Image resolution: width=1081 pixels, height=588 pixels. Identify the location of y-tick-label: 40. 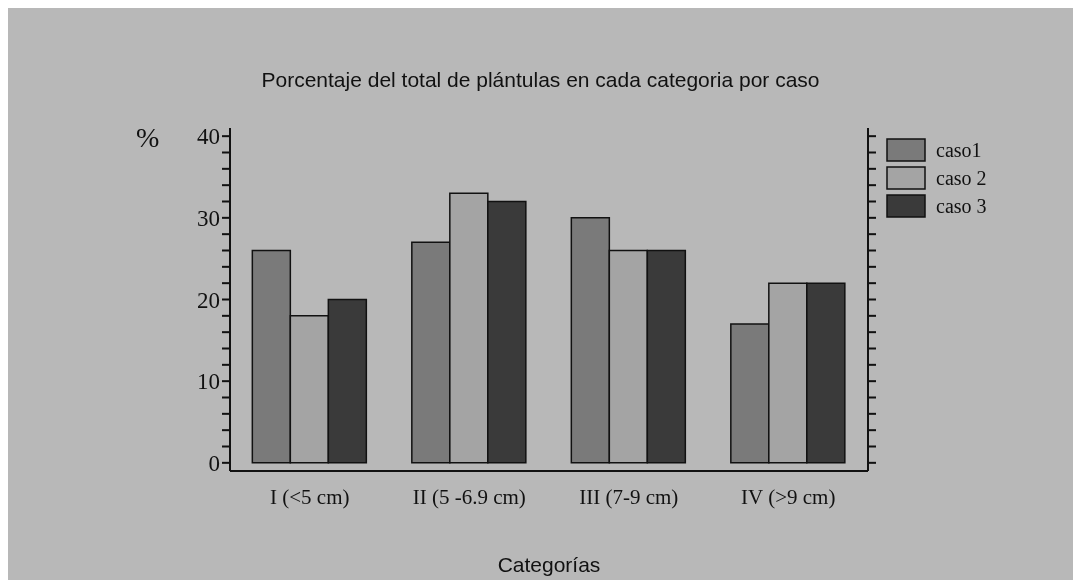
(208, 137).